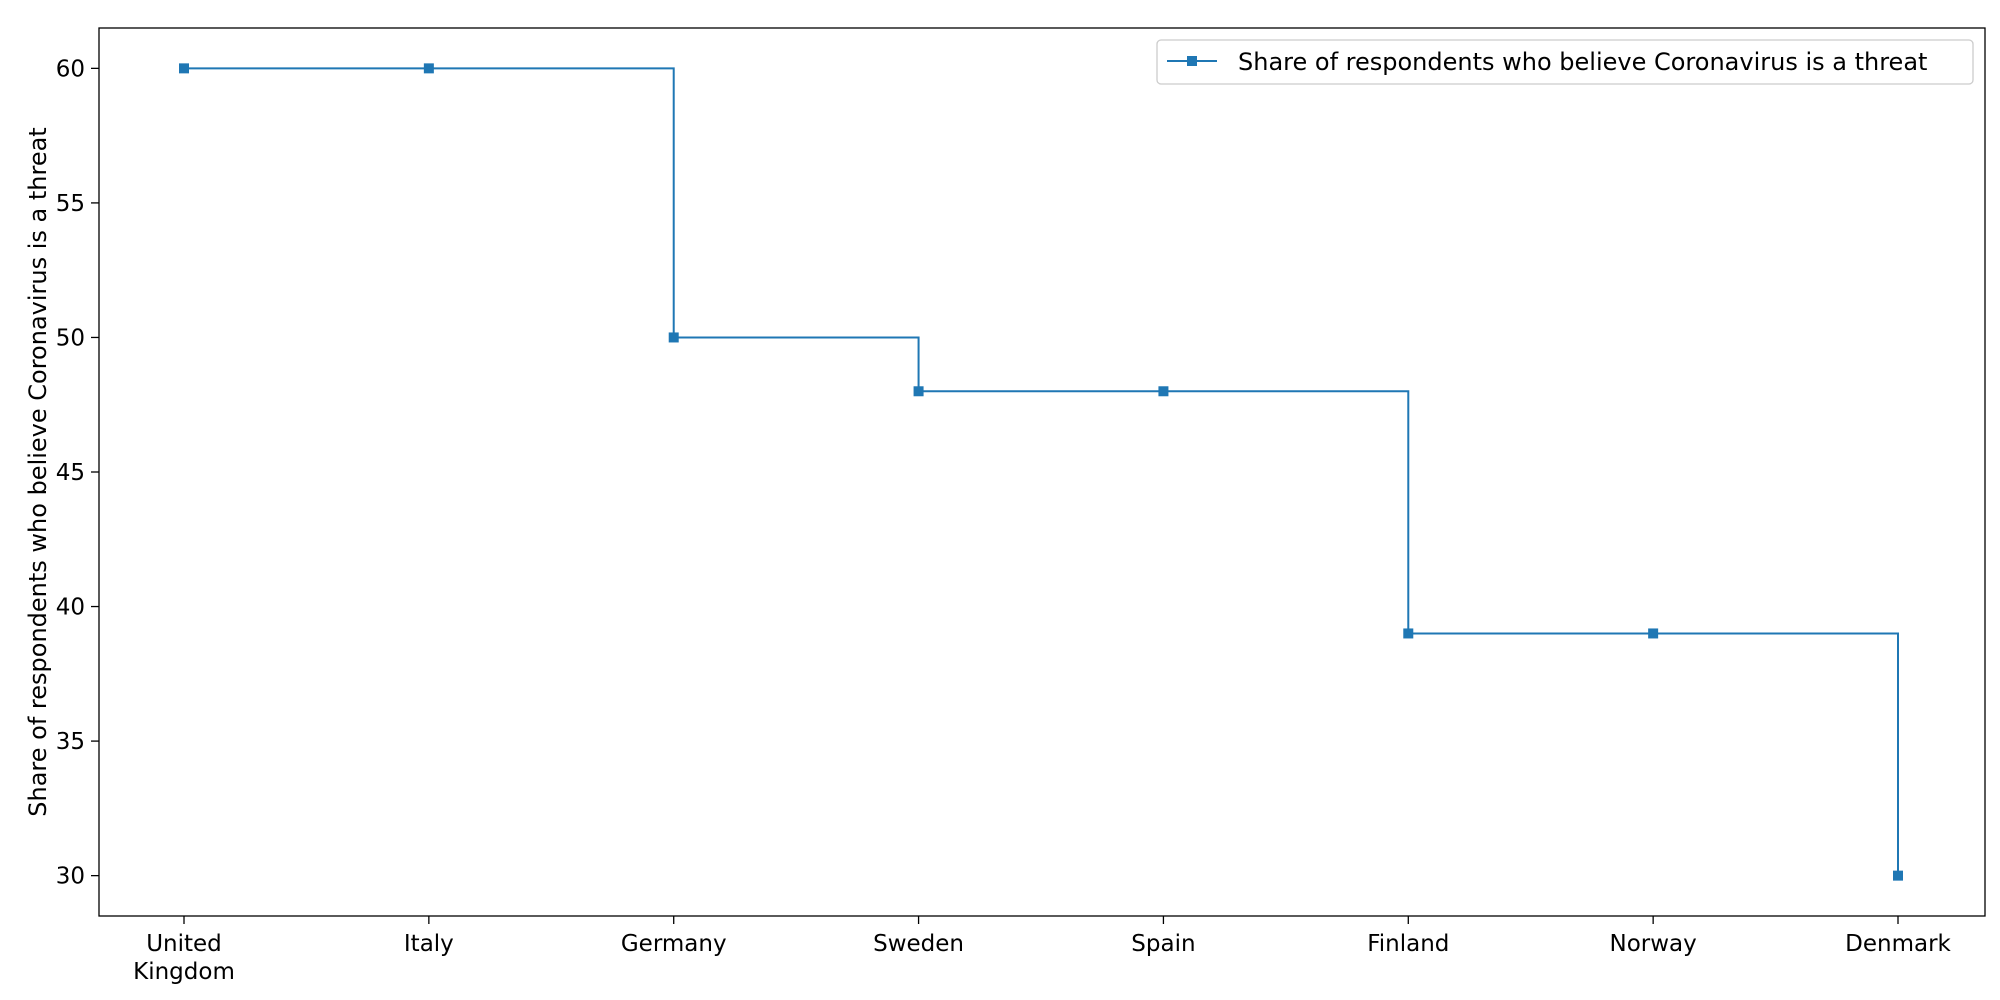  Describe the element at coordinates (70, 608) in the screenshot. I see `y-tick-label: 40` at that location.